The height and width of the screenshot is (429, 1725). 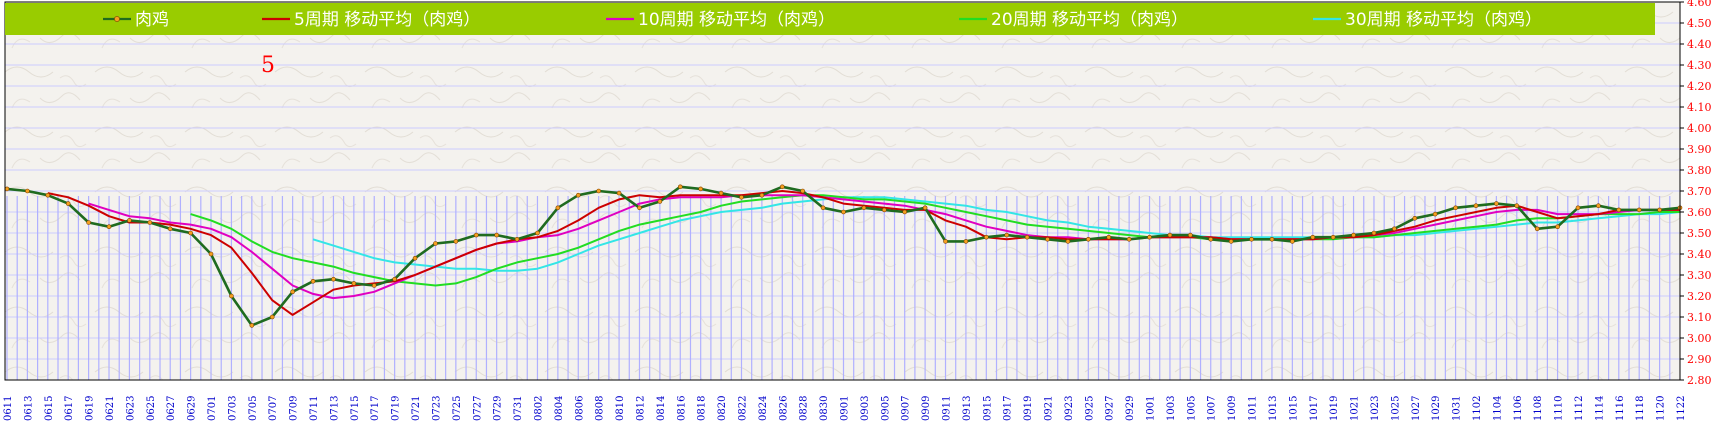 I want to click on x-tick-label: 1013, so click(x=1273, y=408).